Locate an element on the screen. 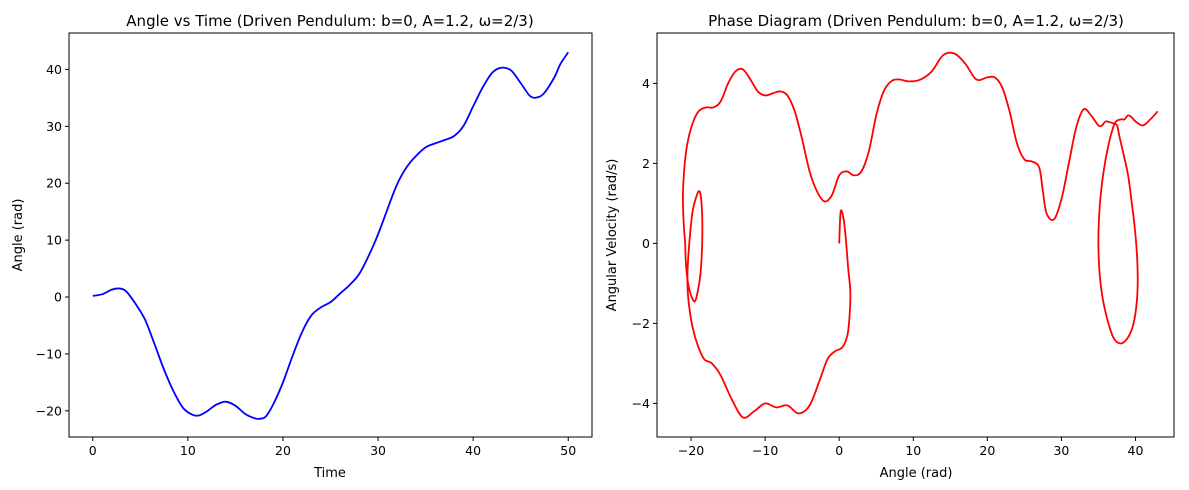 This screenshot has height=490, width=1189. y-tick-label: 2 is located at coordinates (646, 163).